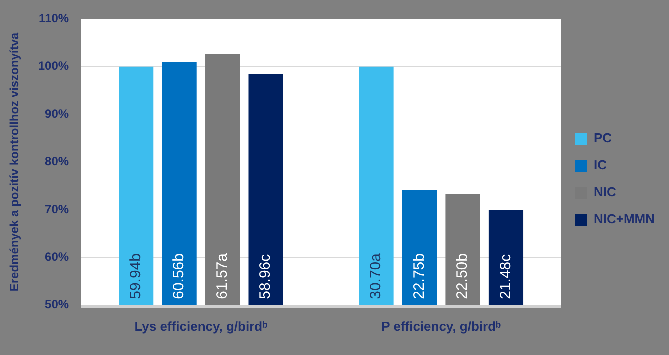  Describe the element at coordinates (201, 326) in the screenshot. I see `x-tick-label: Lys efficiency, g/birdᵇ` at that location.